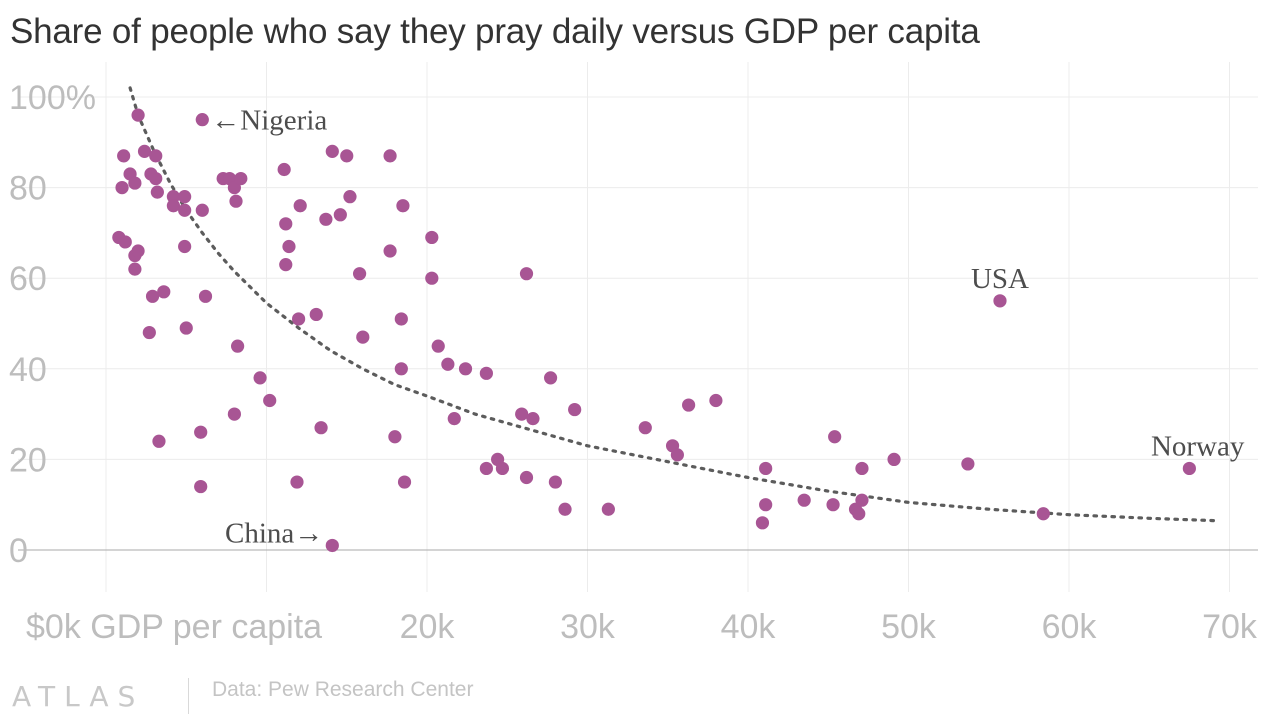 The image size is (1280, 720). I want to click on atlas-logo: ATLAS, so click(78, 696).